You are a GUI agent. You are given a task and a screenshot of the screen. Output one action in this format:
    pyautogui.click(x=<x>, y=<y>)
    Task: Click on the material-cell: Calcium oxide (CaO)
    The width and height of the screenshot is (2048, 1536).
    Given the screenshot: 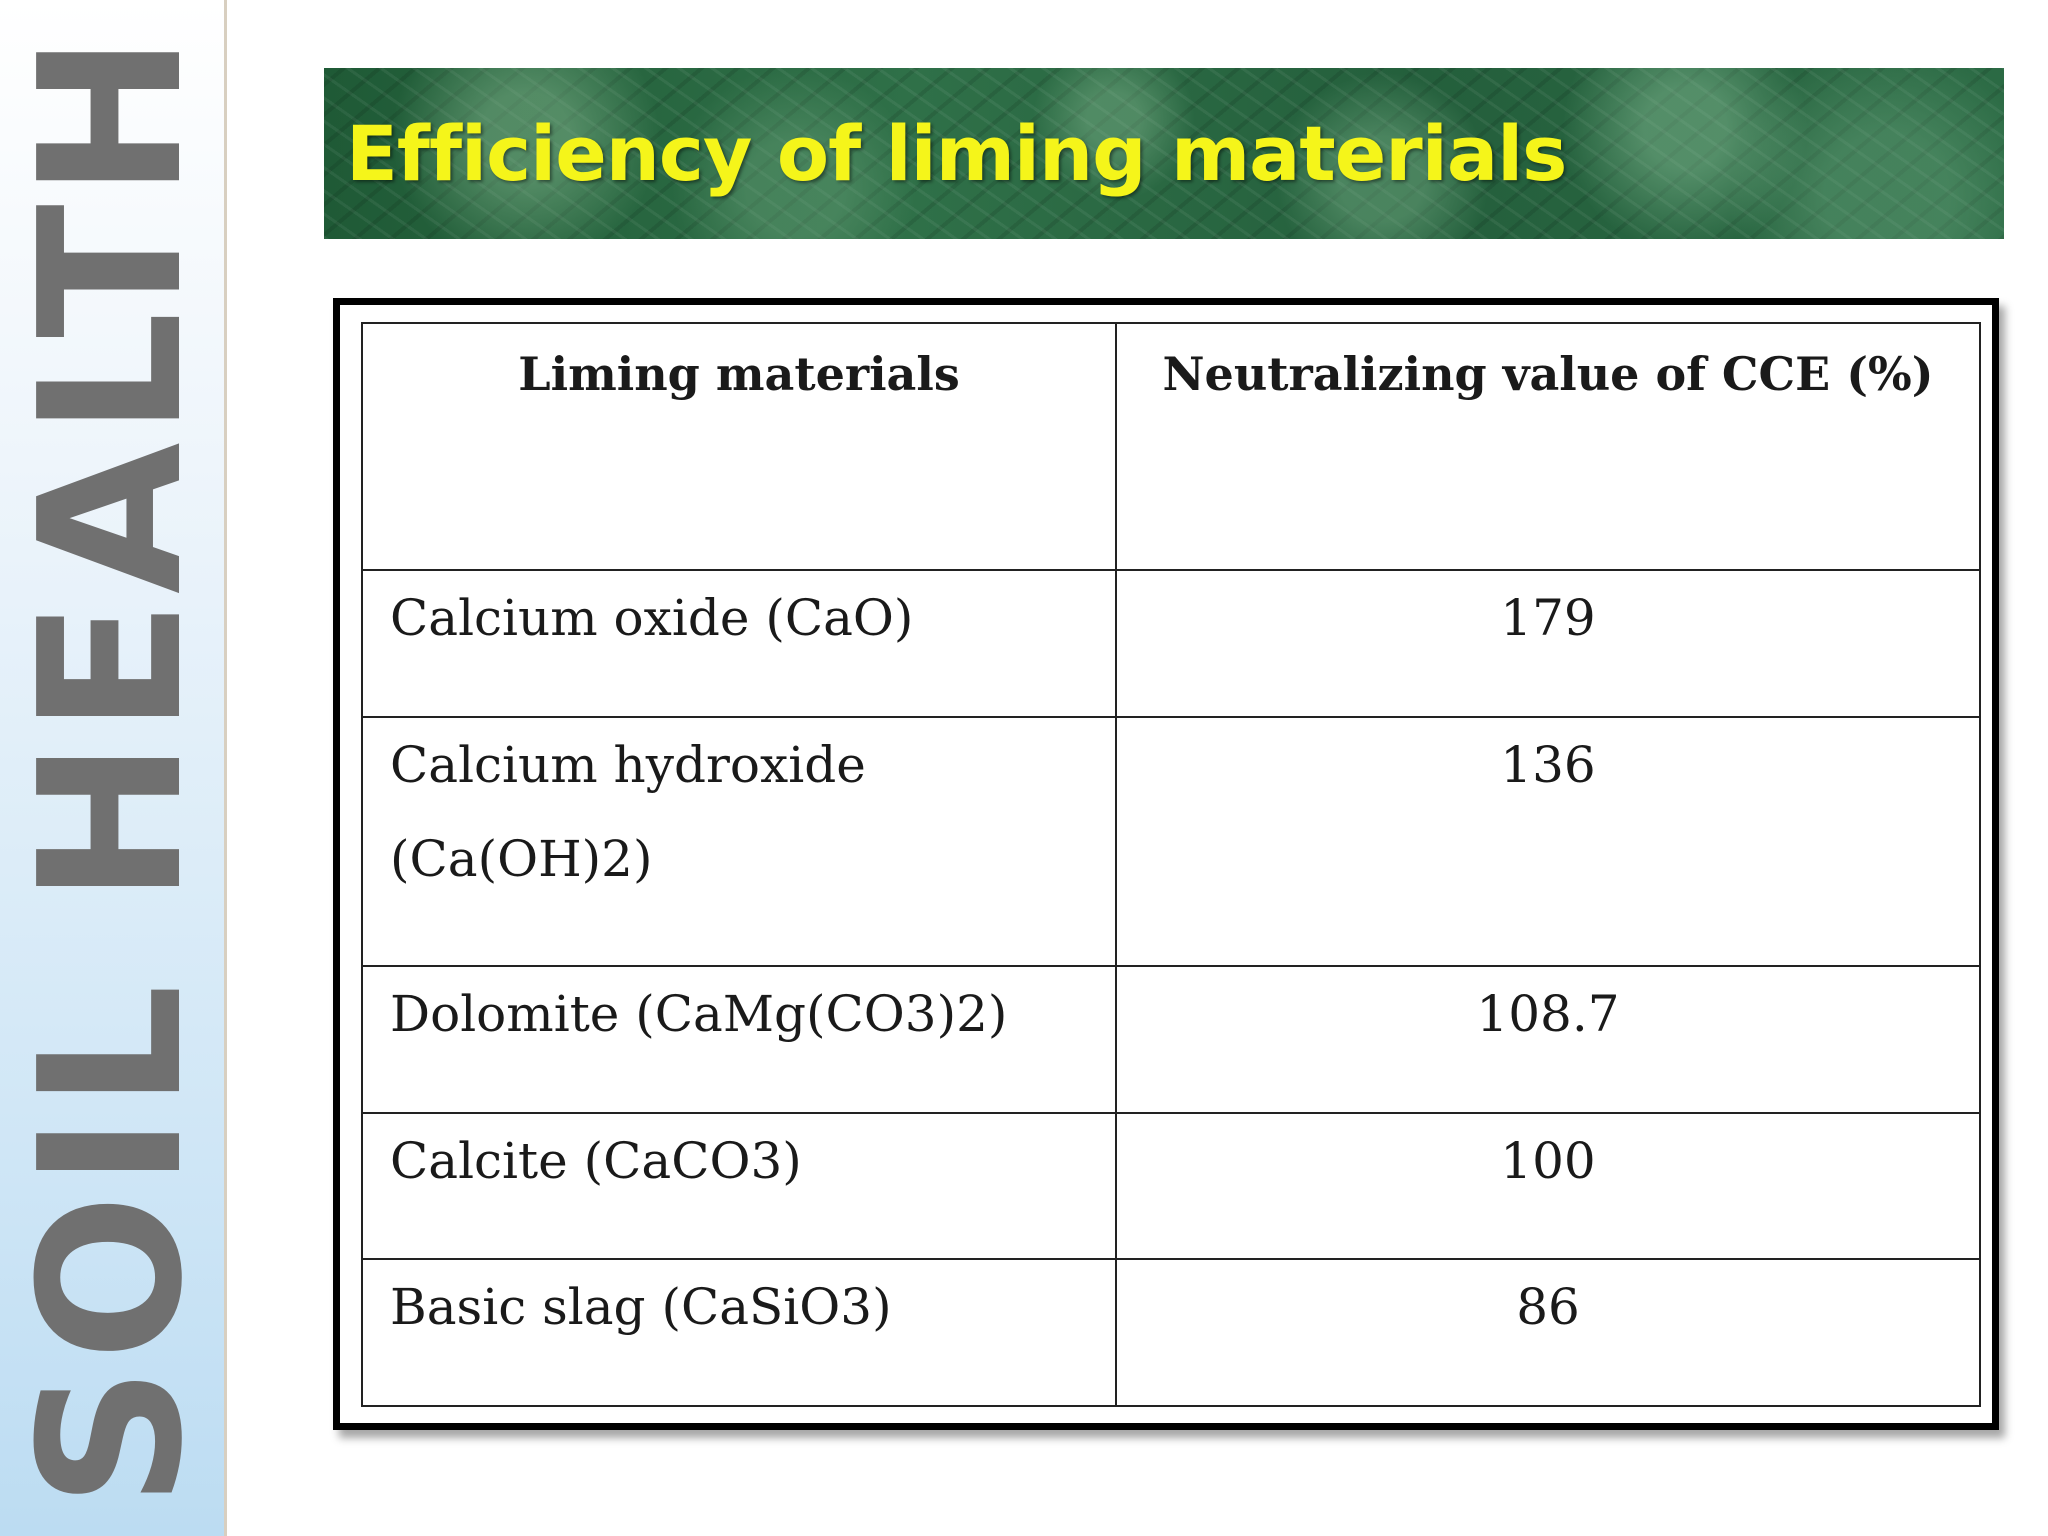 What is the action you would take?
    pyautogui.click(x=739, y=643)
    